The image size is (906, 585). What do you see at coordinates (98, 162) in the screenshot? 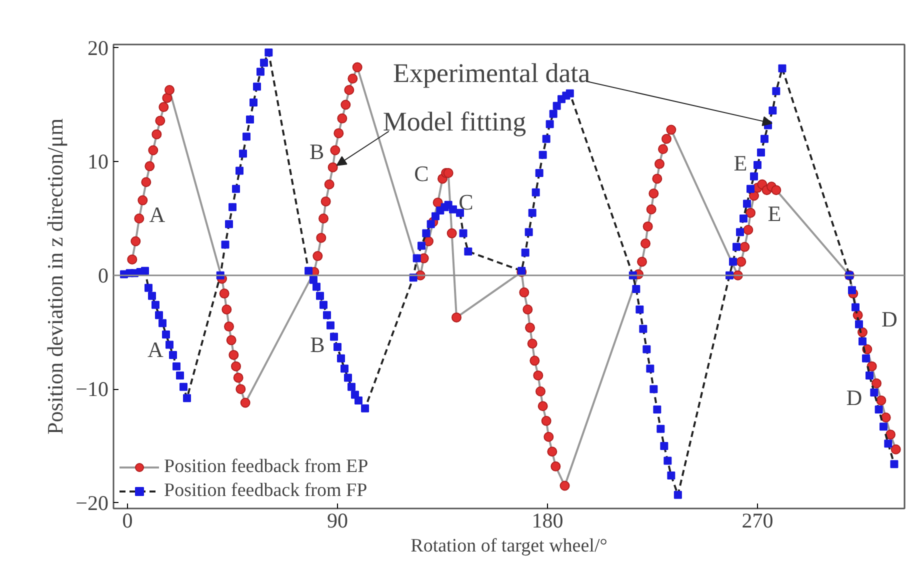
I see `y-tick-label: 10` at bounding box center [98, 162].